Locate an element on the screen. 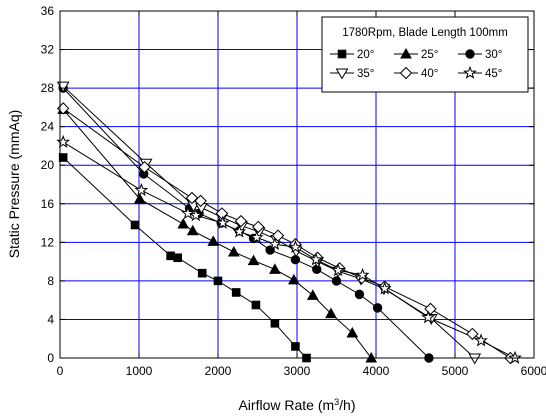 The height and width of the screenshot is (418, 546). x-tick-label: 4000 is located at coordinates (376, 371).